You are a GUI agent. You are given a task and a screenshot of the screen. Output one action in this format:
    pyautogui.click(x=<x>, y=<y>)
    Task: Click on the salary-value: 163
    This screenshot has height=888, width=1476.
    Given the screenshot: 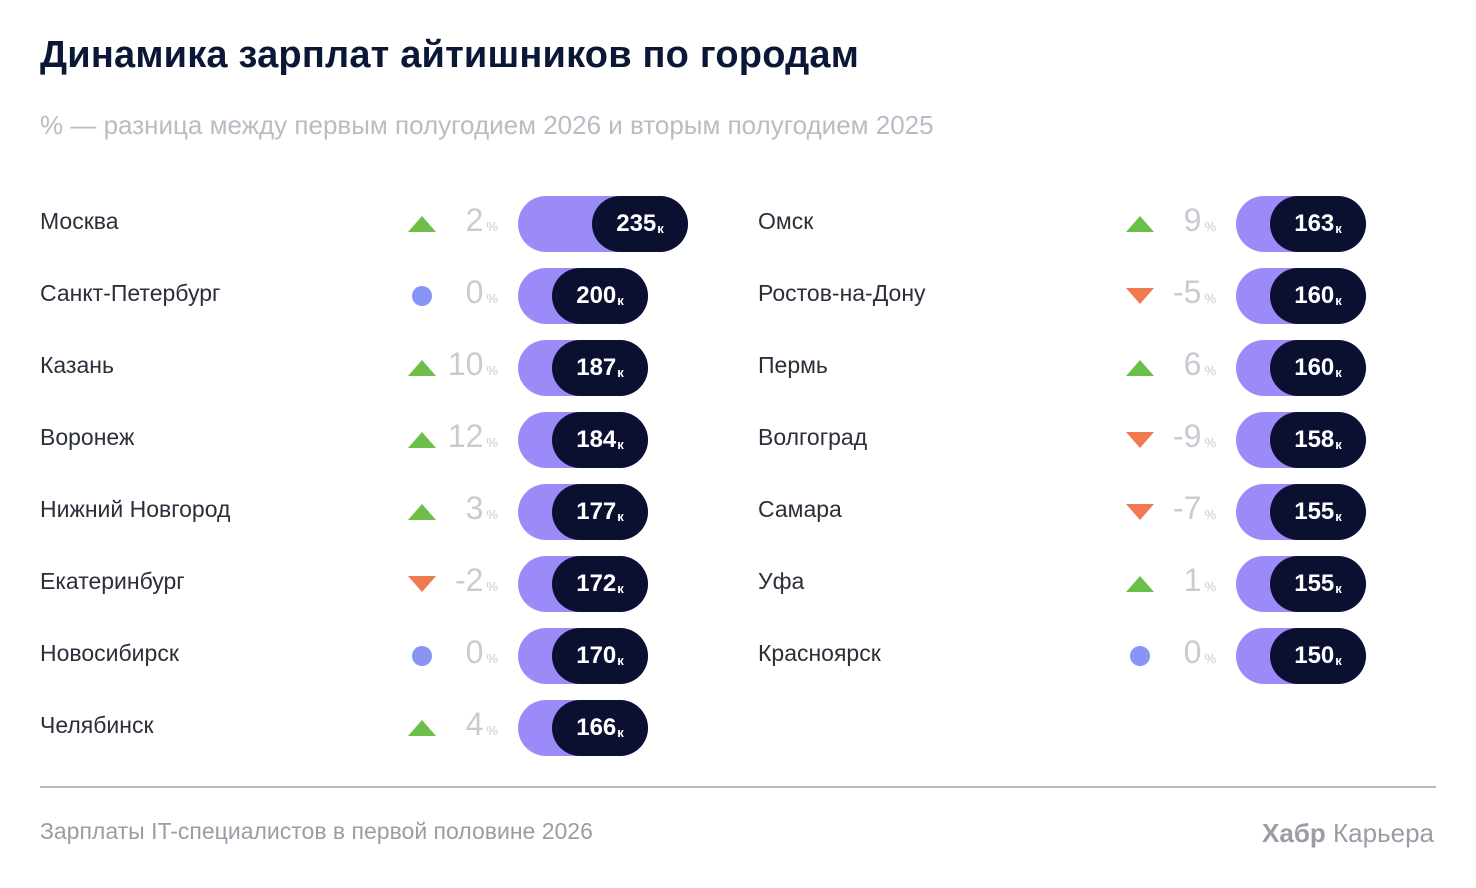 What is the action you would take?
    pyautogui.click(x=1314, y=223)
    